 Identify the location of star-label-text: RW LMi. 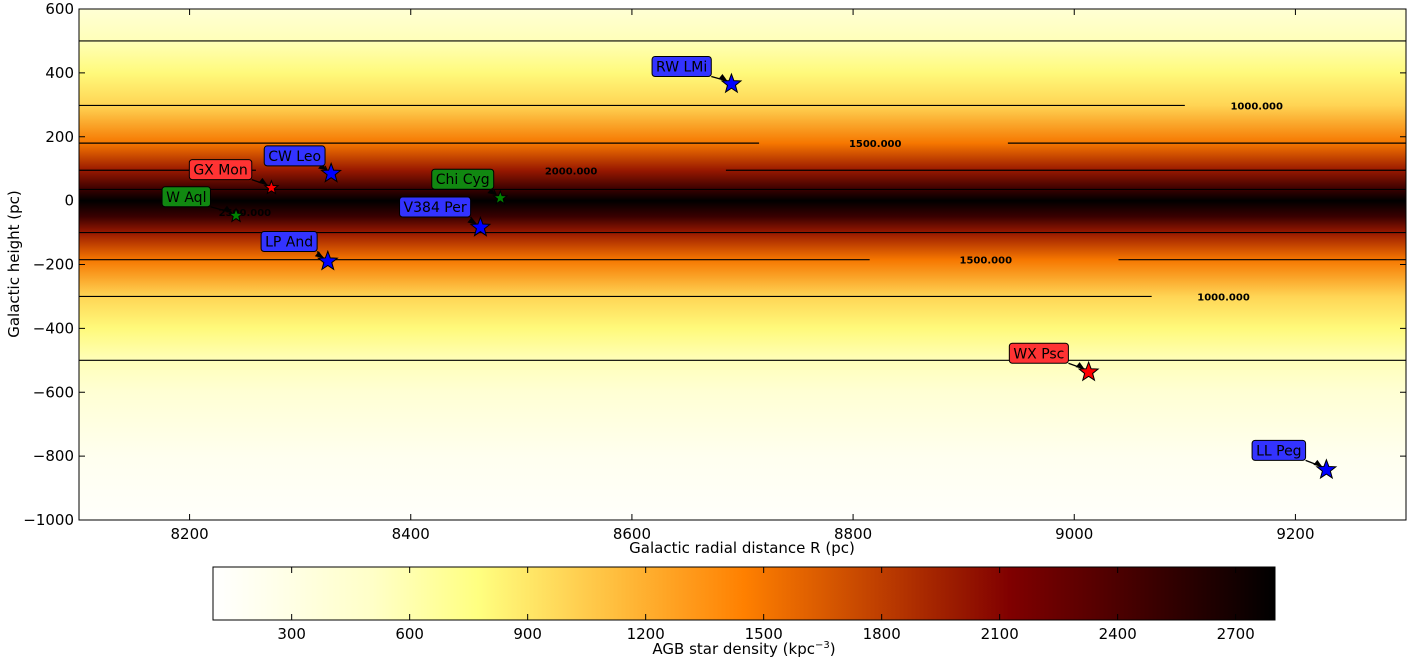
(681, 67).